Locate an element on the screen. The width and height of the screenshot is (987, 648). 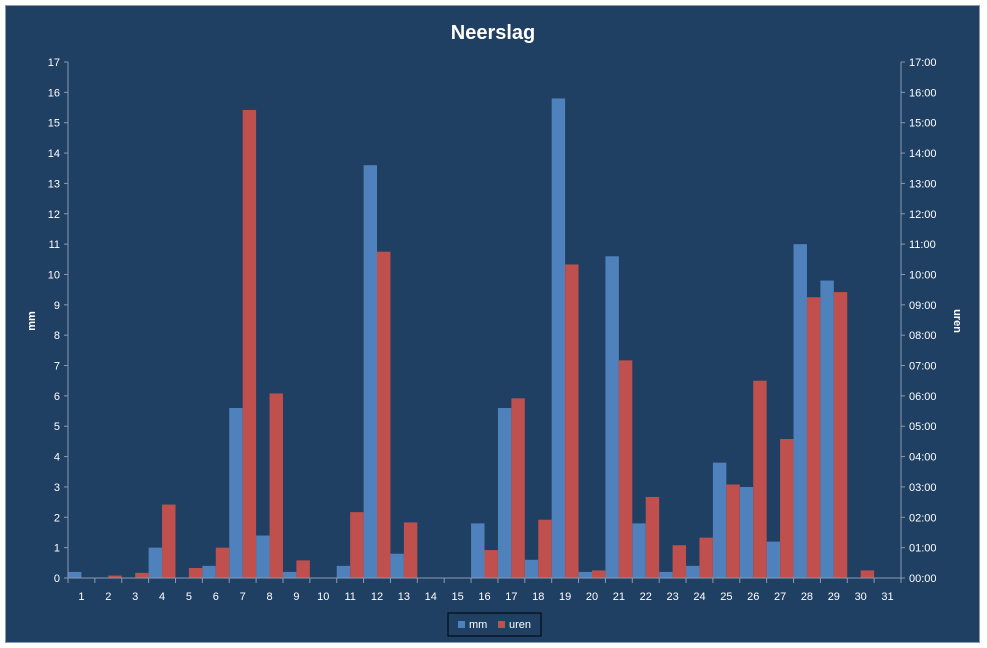
y-tick-label: 2 is located at coordinates (57, 518).